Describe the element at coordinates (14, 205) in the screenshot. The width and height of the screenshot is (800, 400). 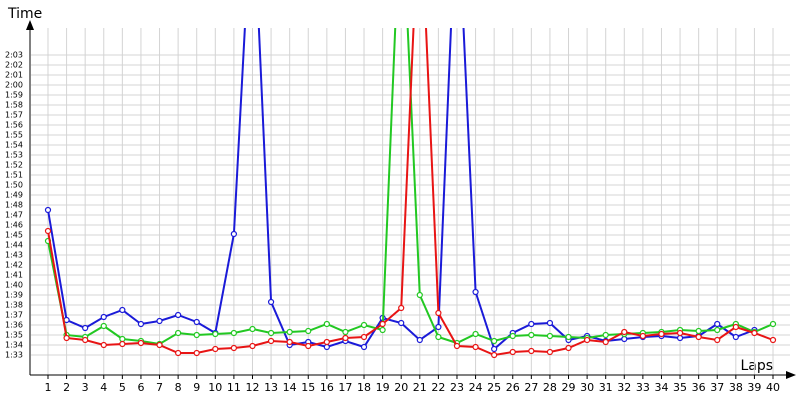
I see `y-tick-label: 1:48` at that location.